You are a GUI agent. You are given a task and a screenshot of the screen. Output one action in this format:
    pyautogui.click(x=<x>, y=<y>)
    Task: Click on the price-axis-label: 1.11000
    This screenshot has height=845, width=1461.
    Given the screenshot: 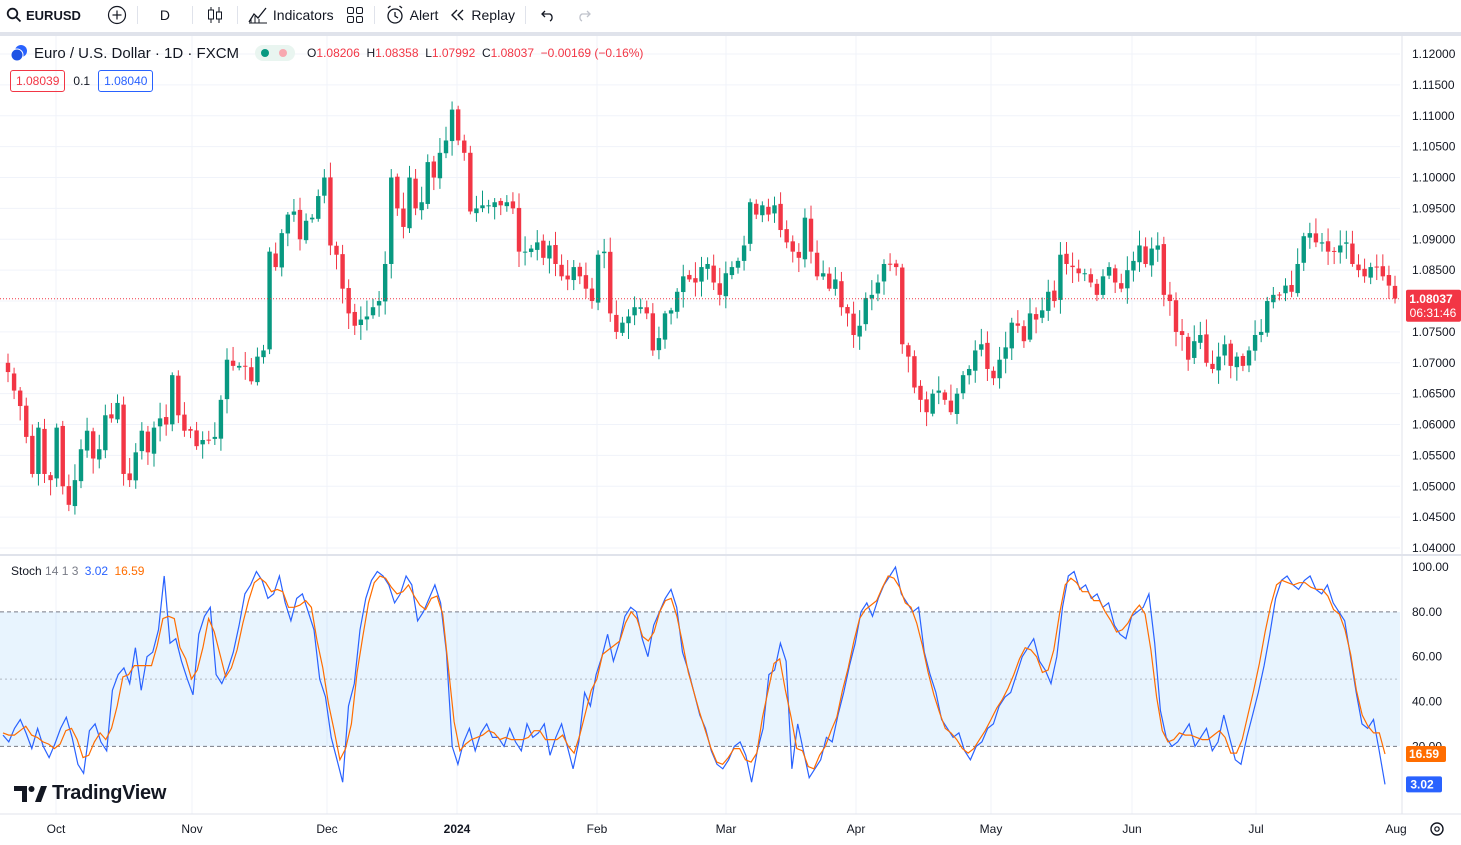 What is the action you would take?
    pyautogui.click(x=1433, y=116)
    